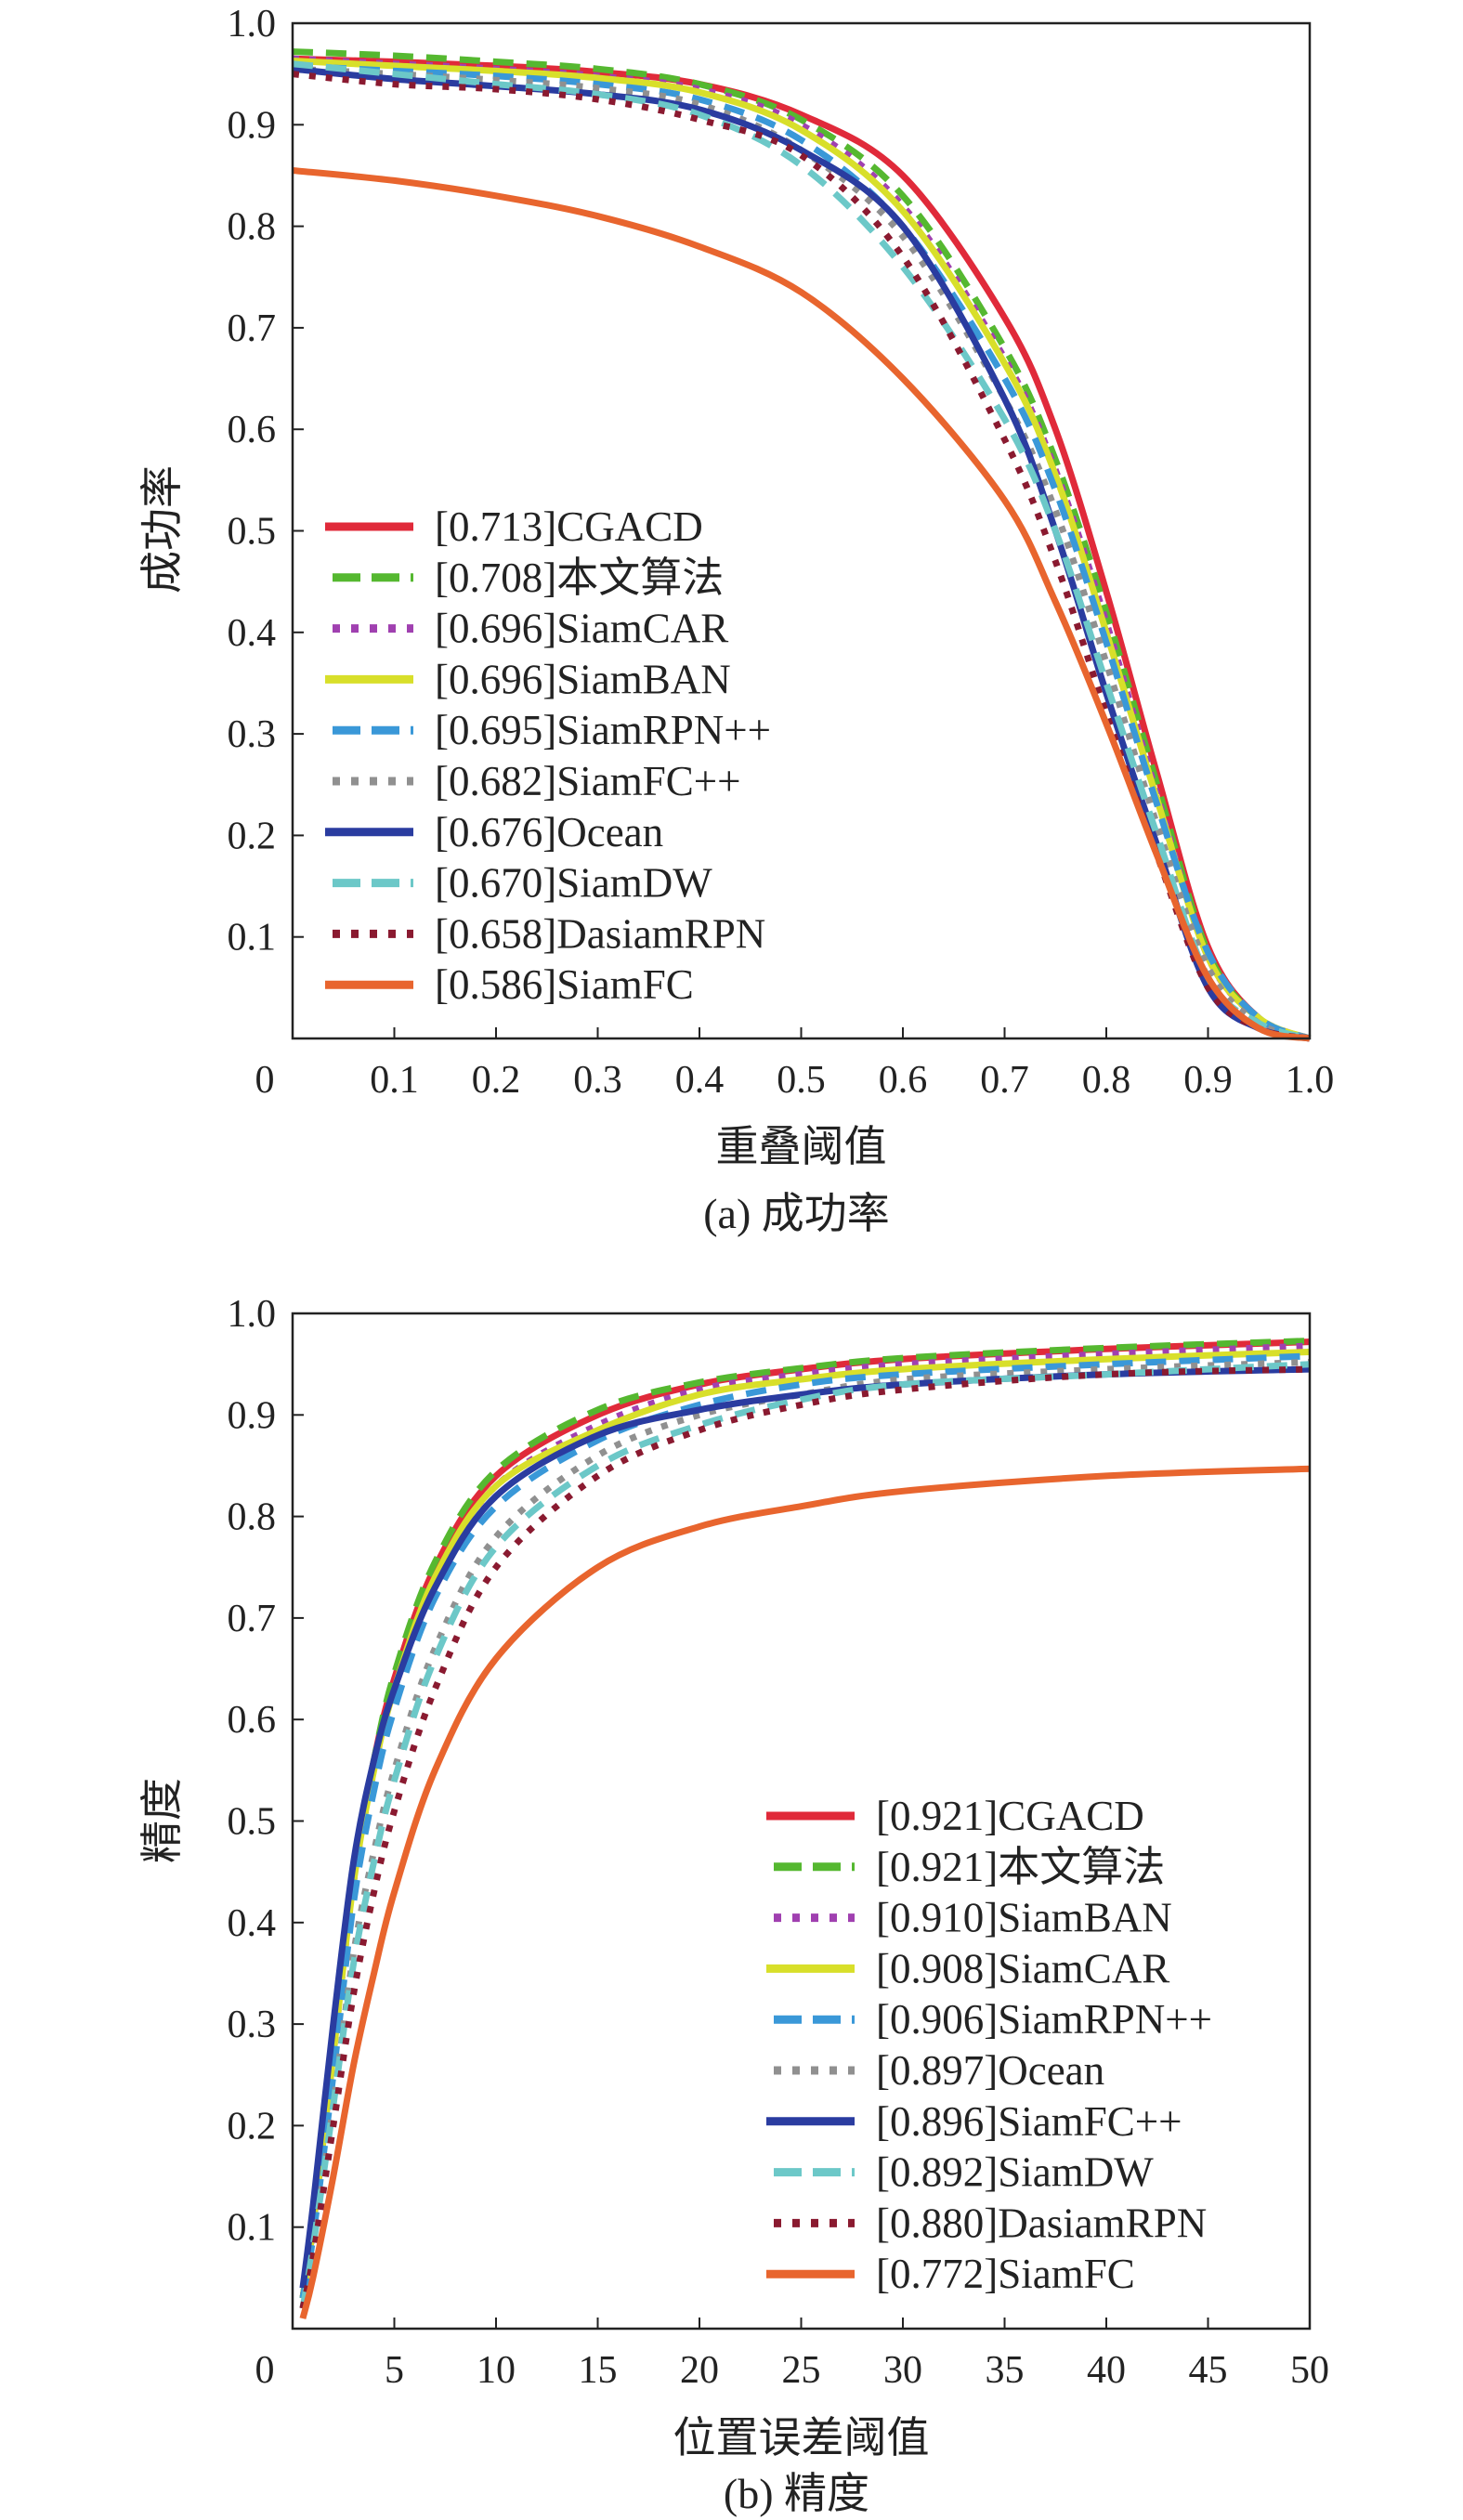 The width and height of the screenshot is (1463, 2520). I want to click on x-tick-label: 0.4, so click(700, 1080).